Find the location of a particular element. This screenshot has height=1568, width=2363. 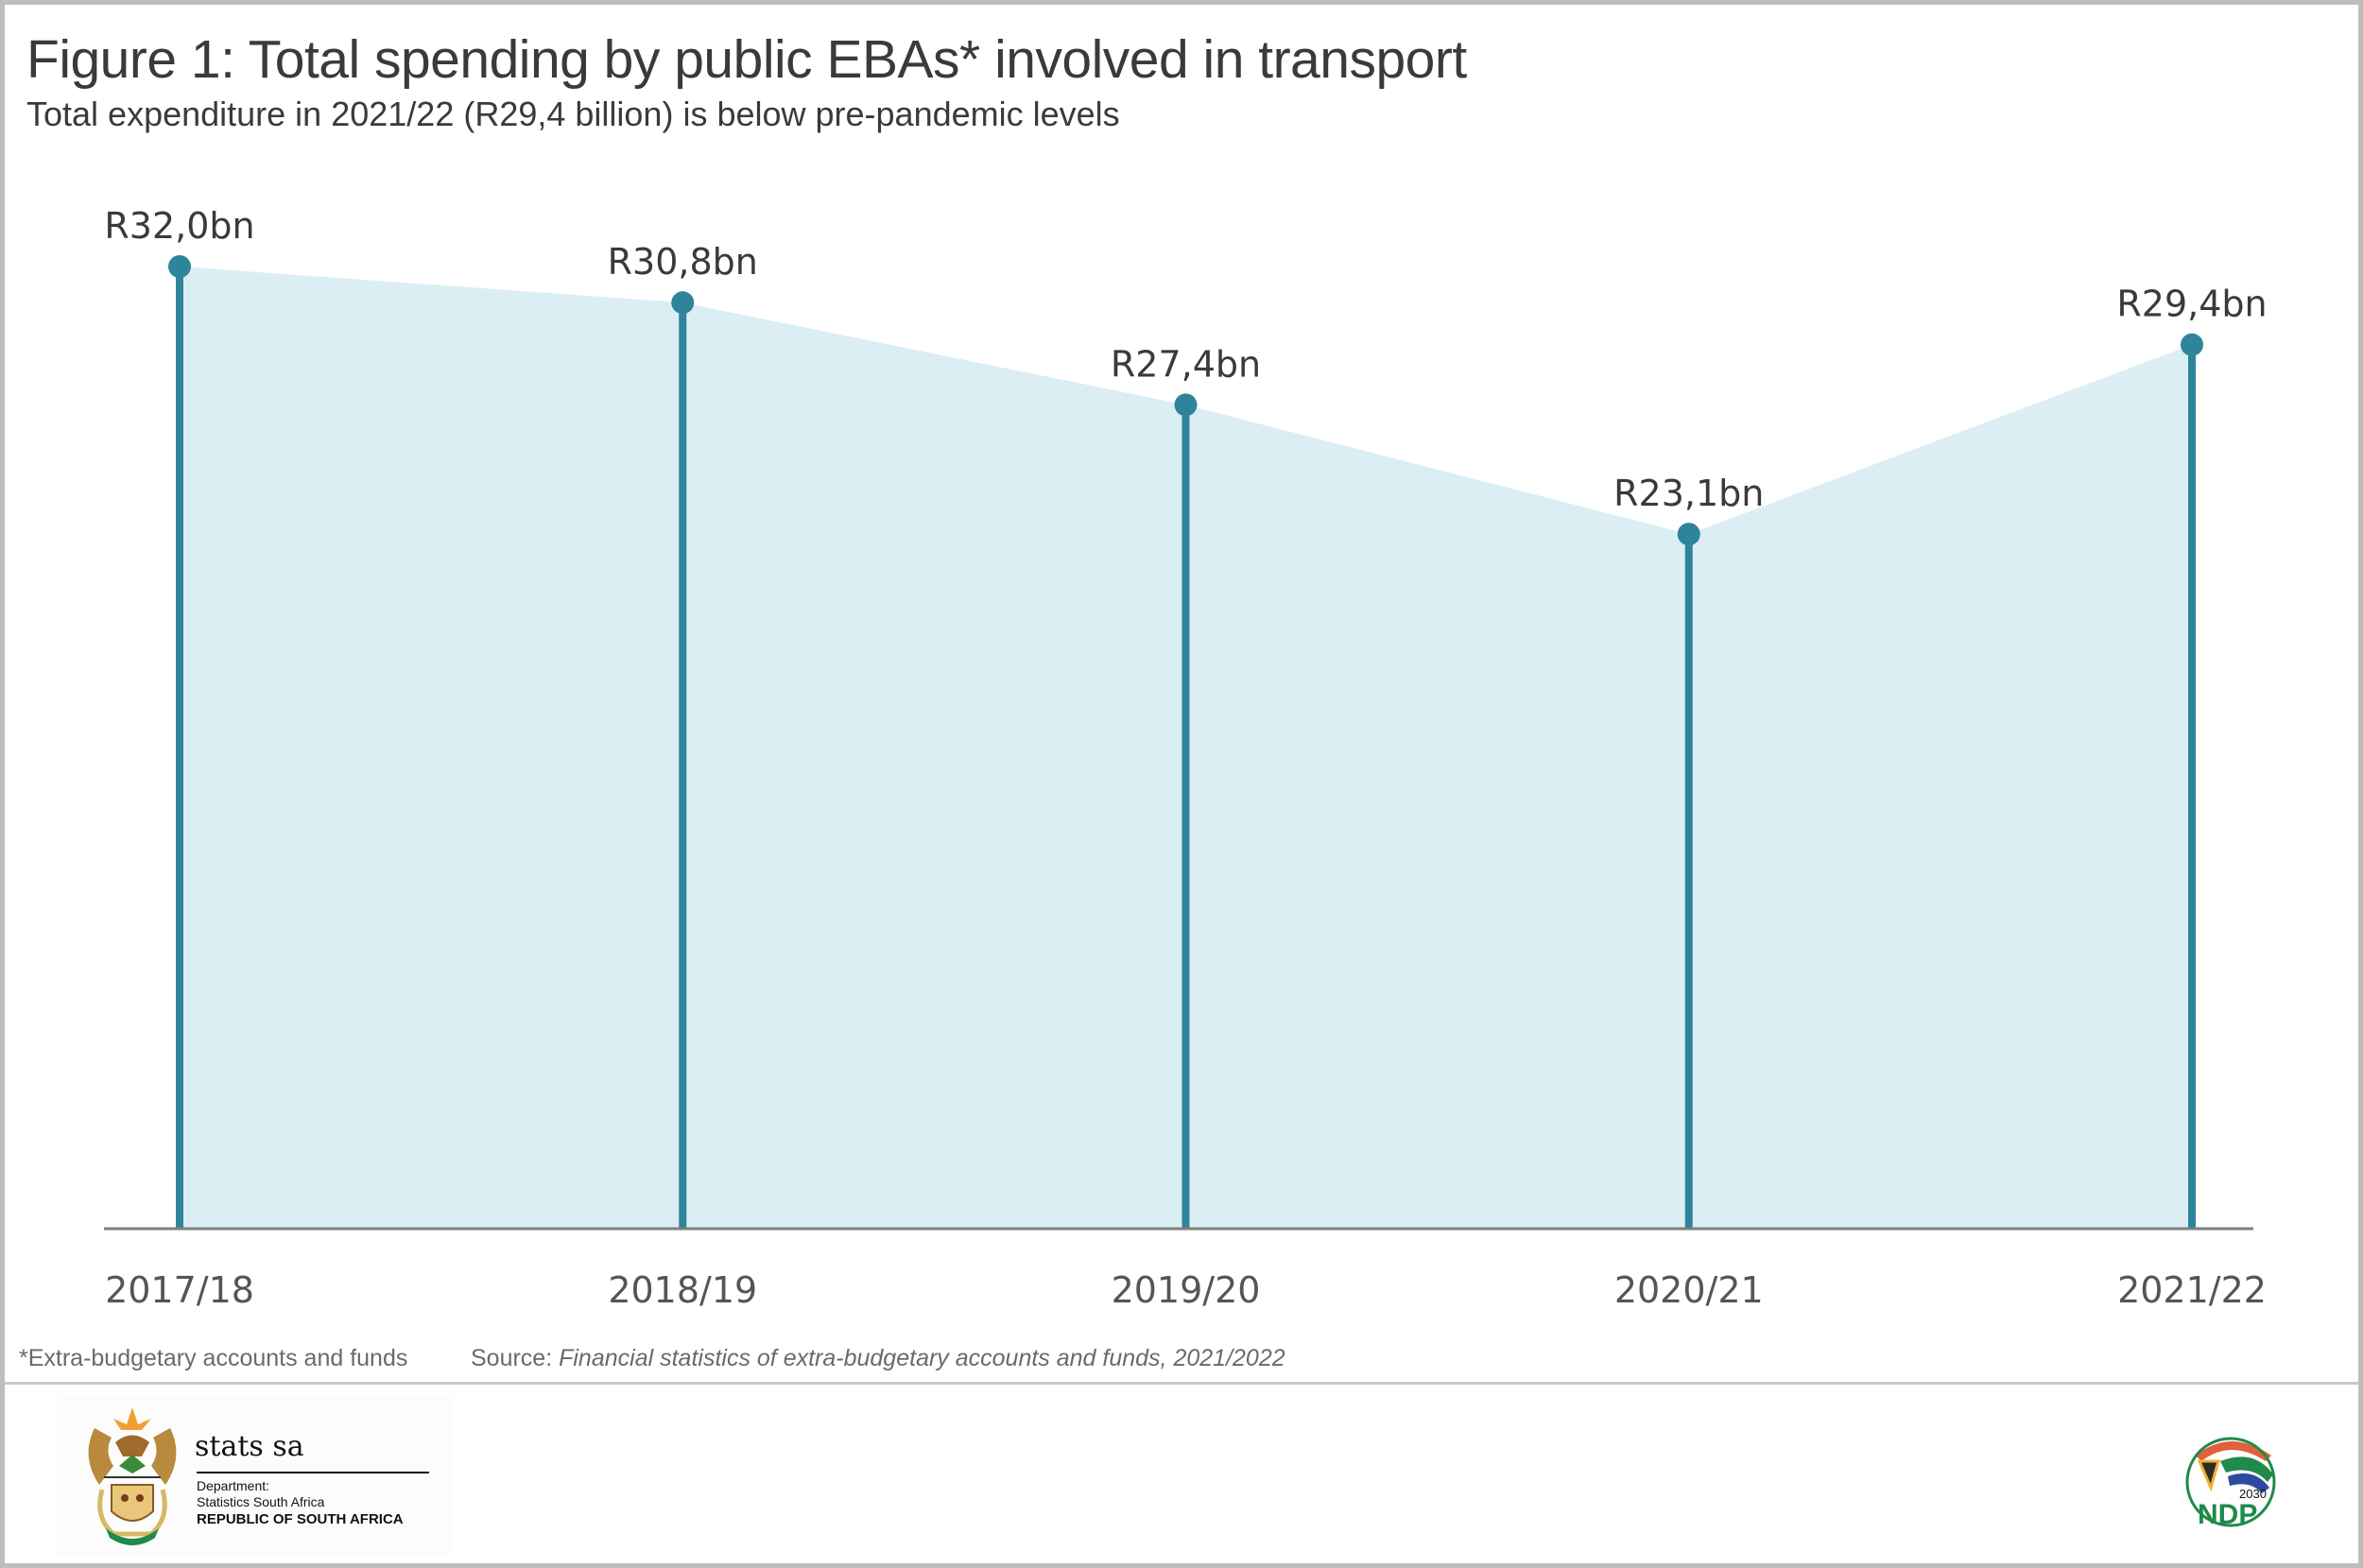

coat-of-arms-icon is located at coordinates (132, 1476).